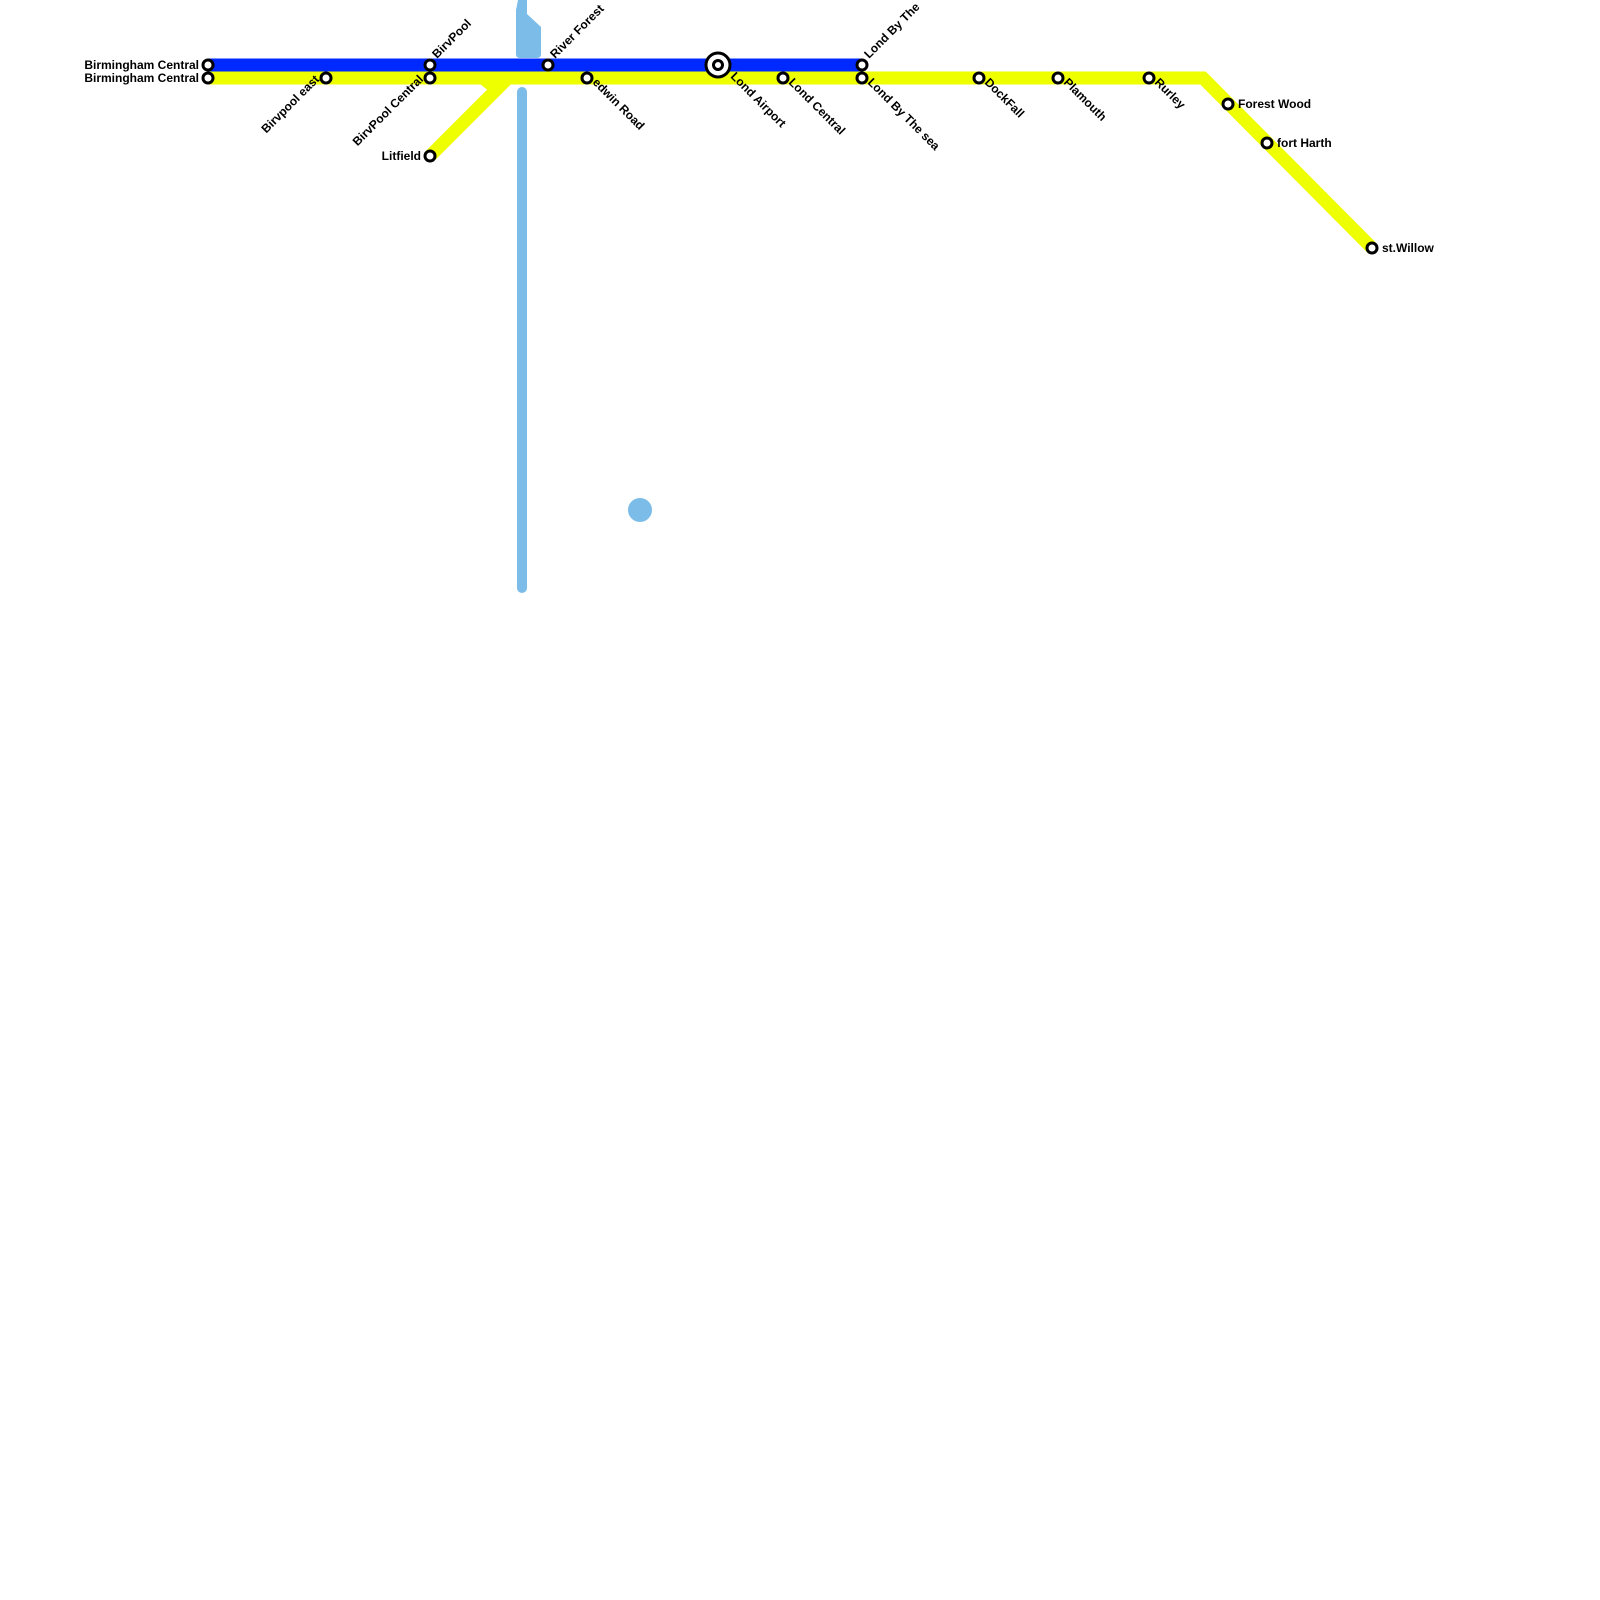 The height and width of the screenshot is (1600, 1600). Describe the element at coordinates (469, 117) in the screenshot. I see `yellow-branch-litfield` at that location.